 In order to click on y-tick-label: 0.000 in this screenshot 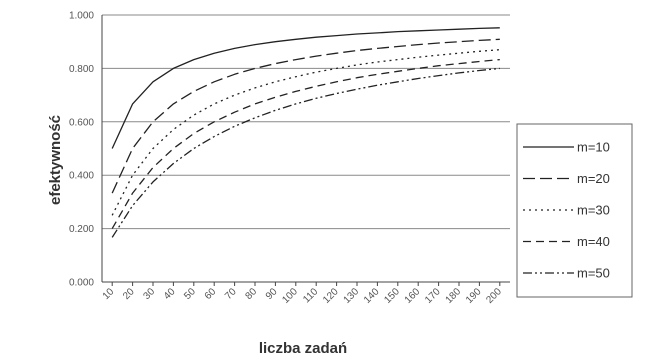, I will do `click(81, 283)`.